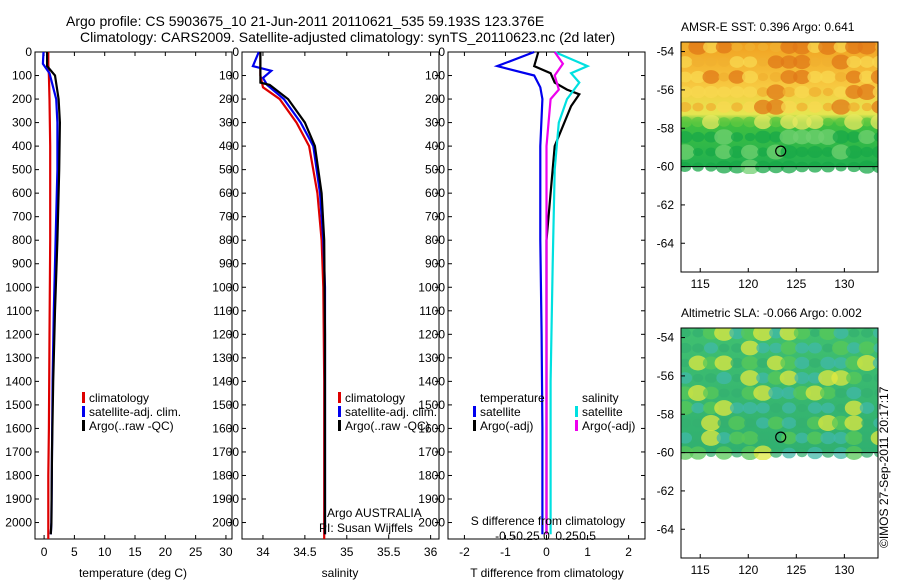 The image size is (900, 580). What do you see at coordinates (293, 293) in the screenshot?
I see `series-line-argo-raw-qc-` at bounding box center [293, 293].